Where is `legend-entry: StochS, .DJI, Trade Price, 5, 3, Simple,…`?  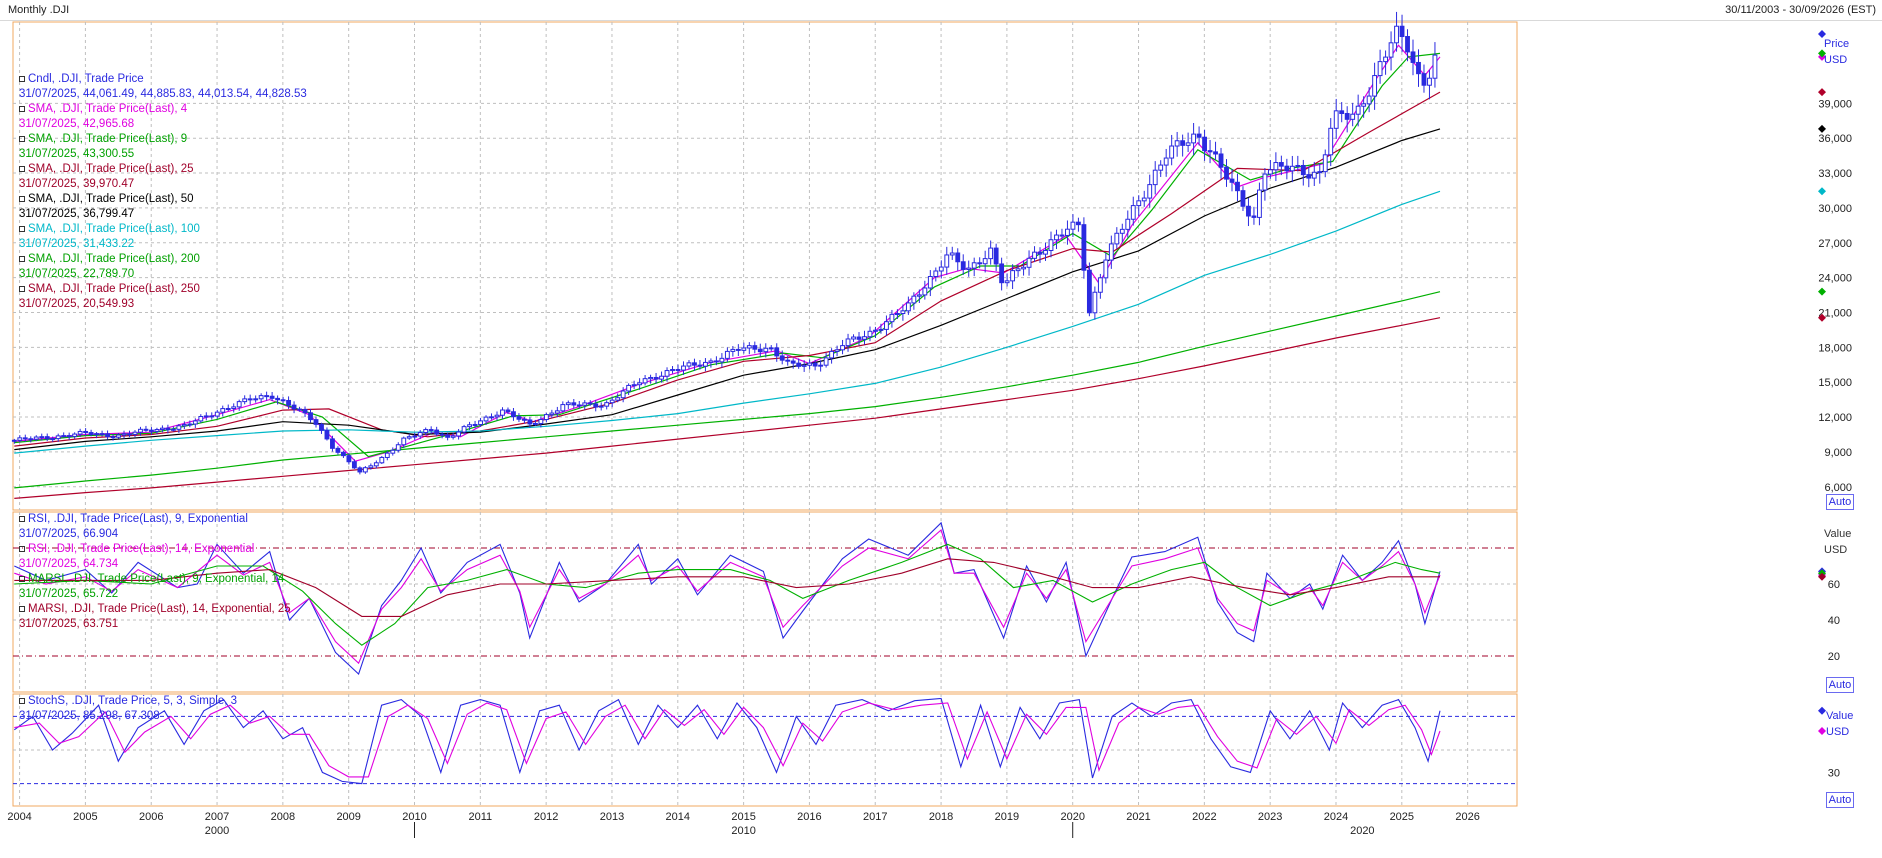
legend-entry: StochS, .DJI, Trade Price, 5, 3, Simple,… is located at coordinates (128, 701).